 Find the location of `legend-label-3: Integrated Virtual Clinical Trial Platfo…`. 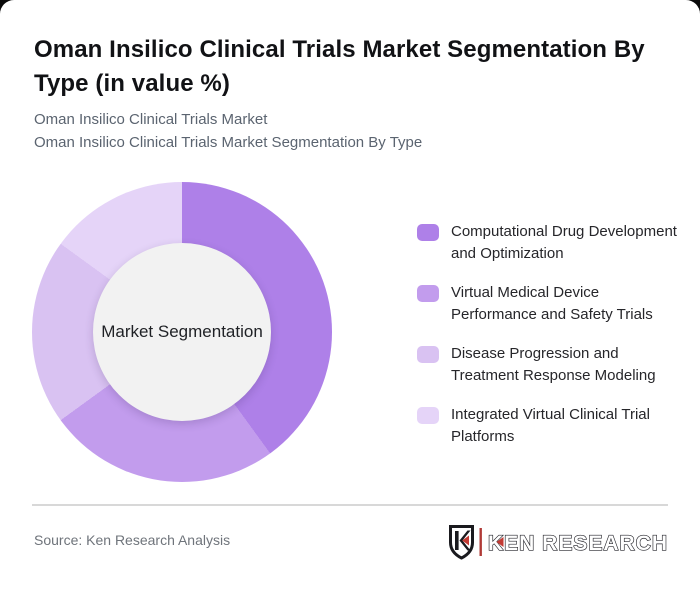

legend-label-3: Integrated Virtual Clinical Trial Platfo… is located at coordinates (550, 425).